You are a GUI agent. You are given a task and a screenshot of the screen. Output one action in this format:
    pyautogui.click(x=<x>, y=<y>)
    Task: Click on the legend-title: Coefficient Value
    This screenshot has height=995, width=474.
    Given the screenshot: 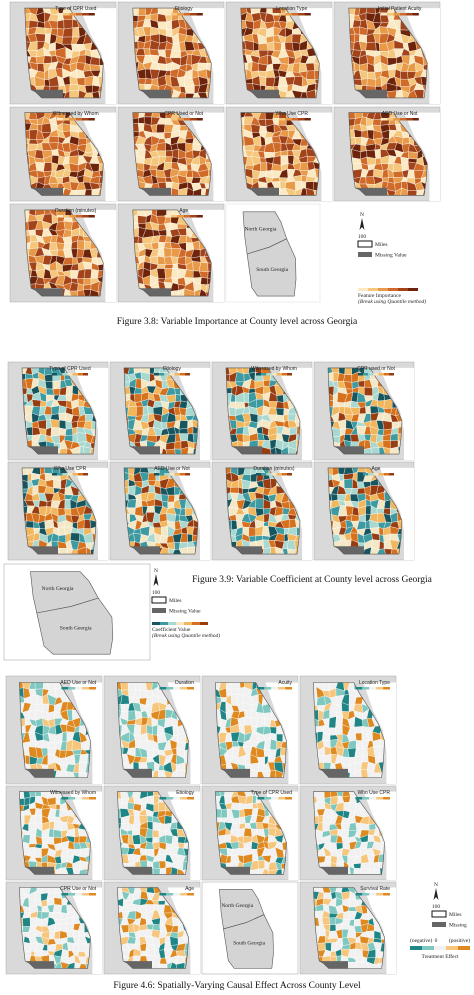 What is the action you would take?
    pyautogui.click(x=171, y=629)
    